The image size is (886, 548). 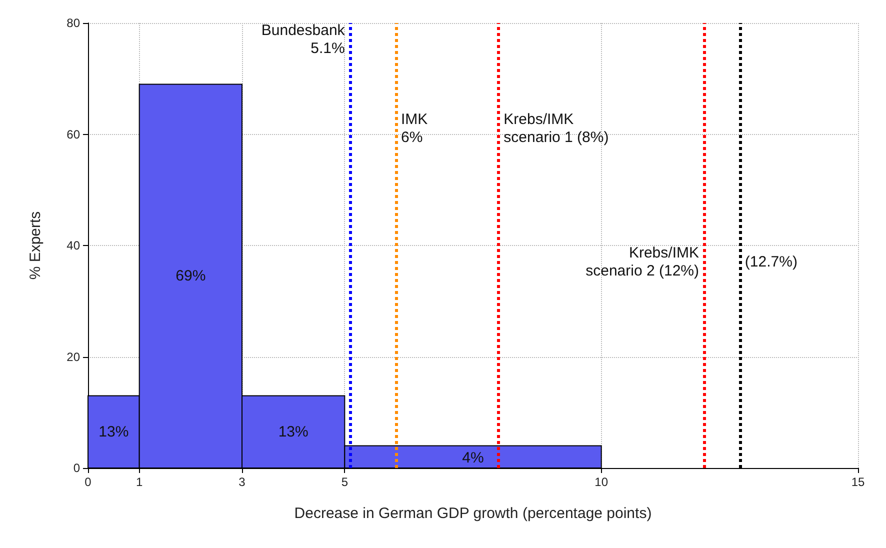 I want to click on x-tick-label: 15, so click(x=858, y=482).